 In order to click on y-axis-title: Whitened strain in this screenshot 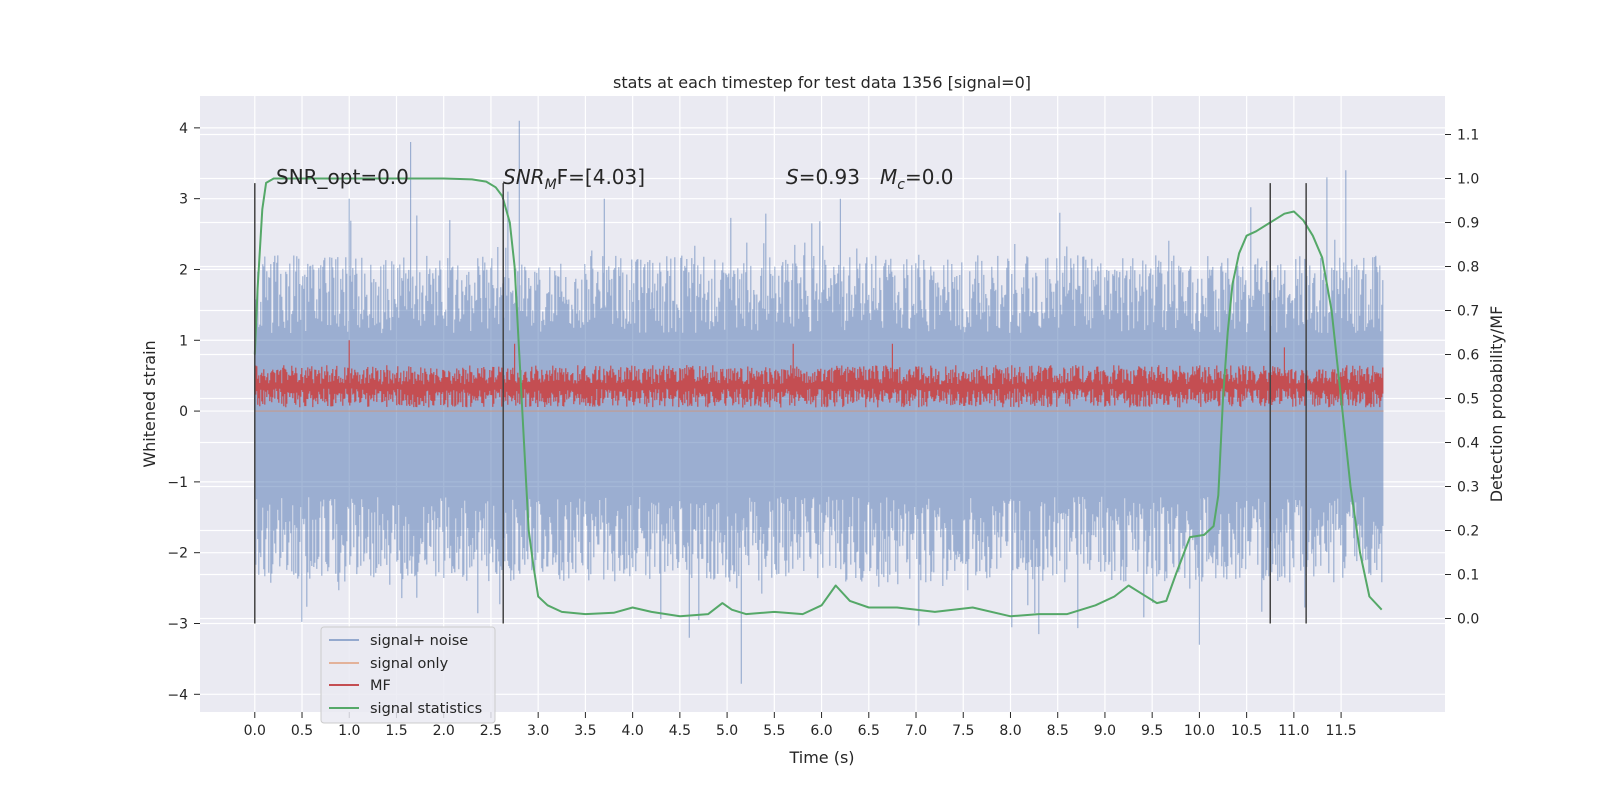, I will do `click(149, 403)`.